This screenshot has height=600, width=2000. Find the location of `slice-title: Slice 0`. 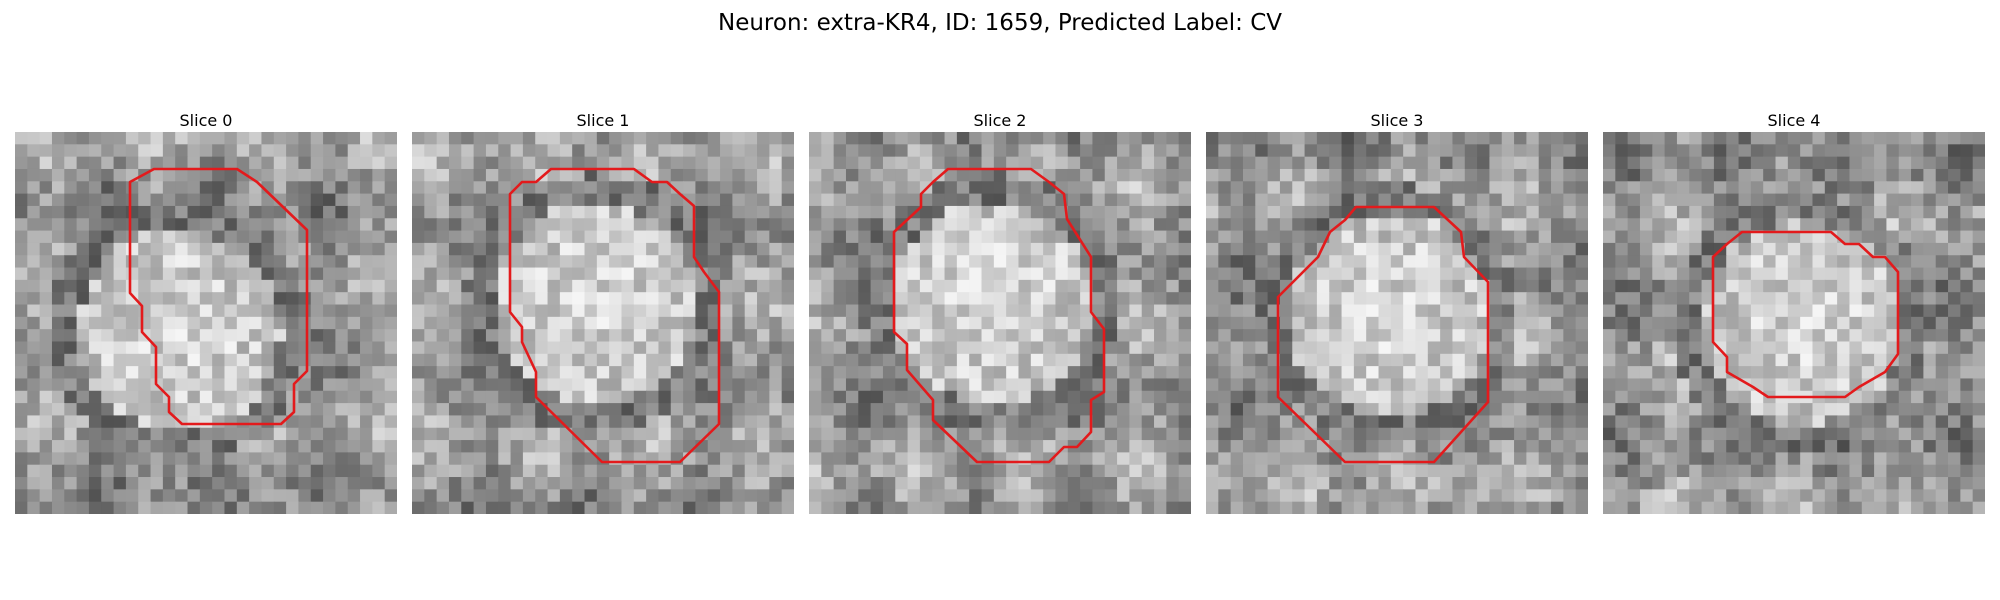

slice-title: Slice 0 is located at coordinates (206, 120).